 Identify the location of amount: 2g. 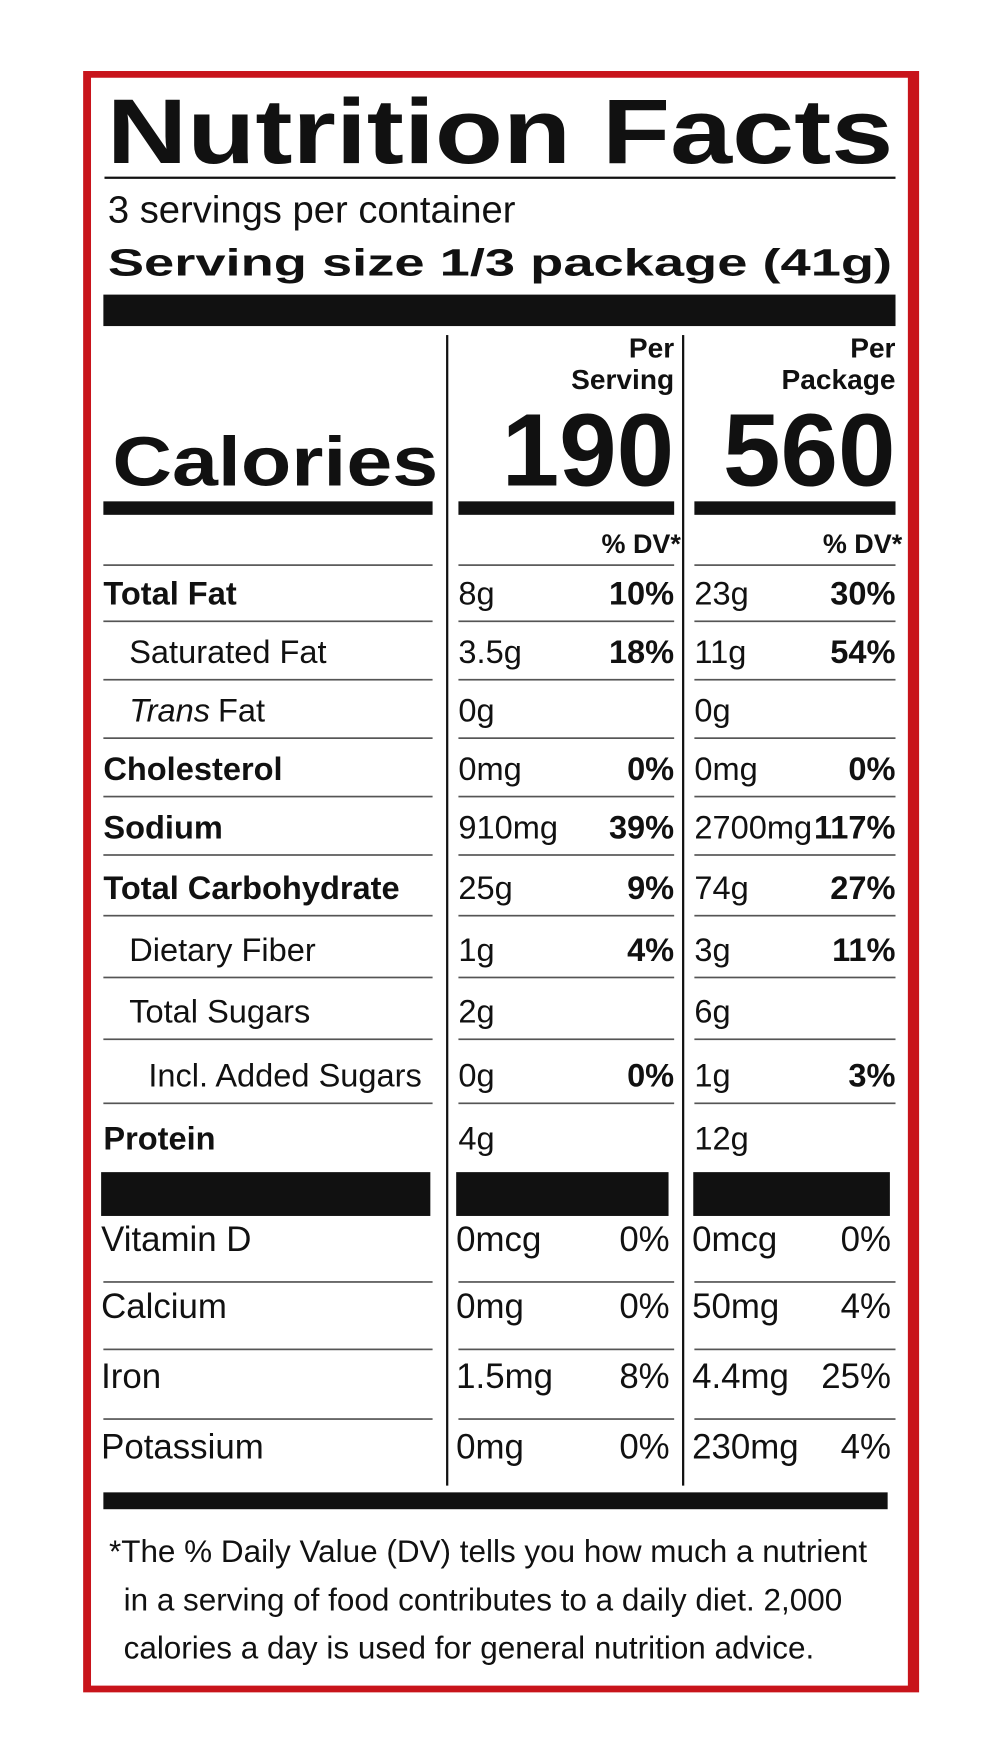
(476, 1012).